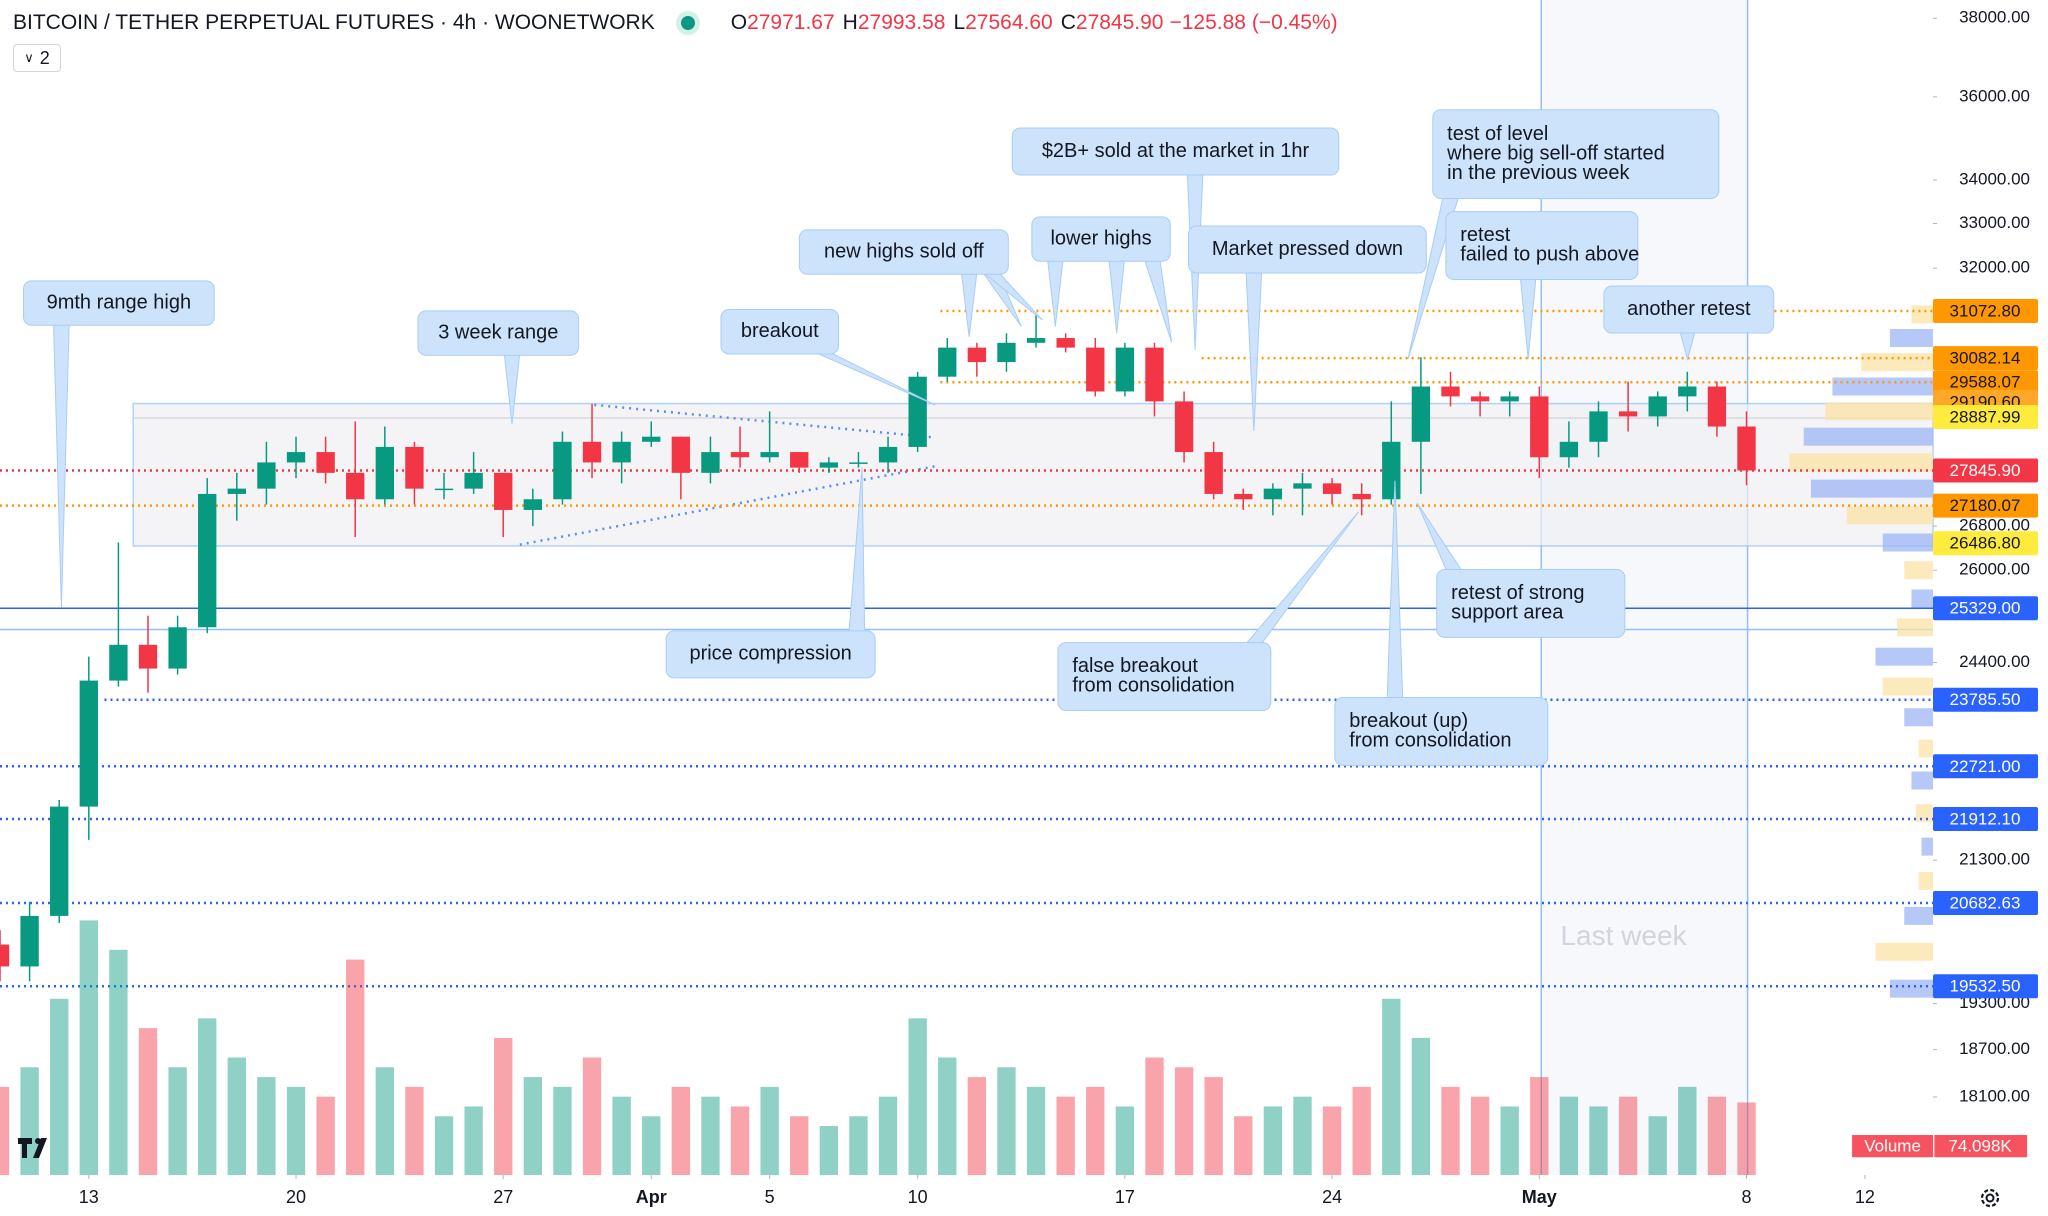 The width and height of the screenshot is (2048, 1216). Describe the element at coordinates (1994, 569) in the screenshot. I see `y-tick-label: 26000.00` at that location.